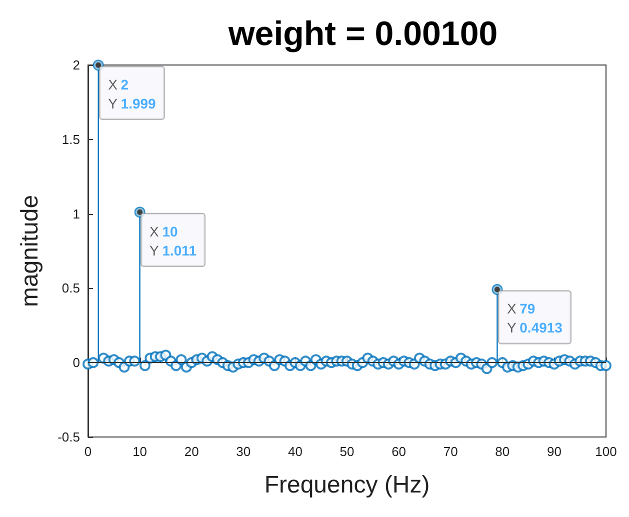  Describe the element at coordinates (140, 451) in the screenshot. I see `x-tick-label: 10` at that location.